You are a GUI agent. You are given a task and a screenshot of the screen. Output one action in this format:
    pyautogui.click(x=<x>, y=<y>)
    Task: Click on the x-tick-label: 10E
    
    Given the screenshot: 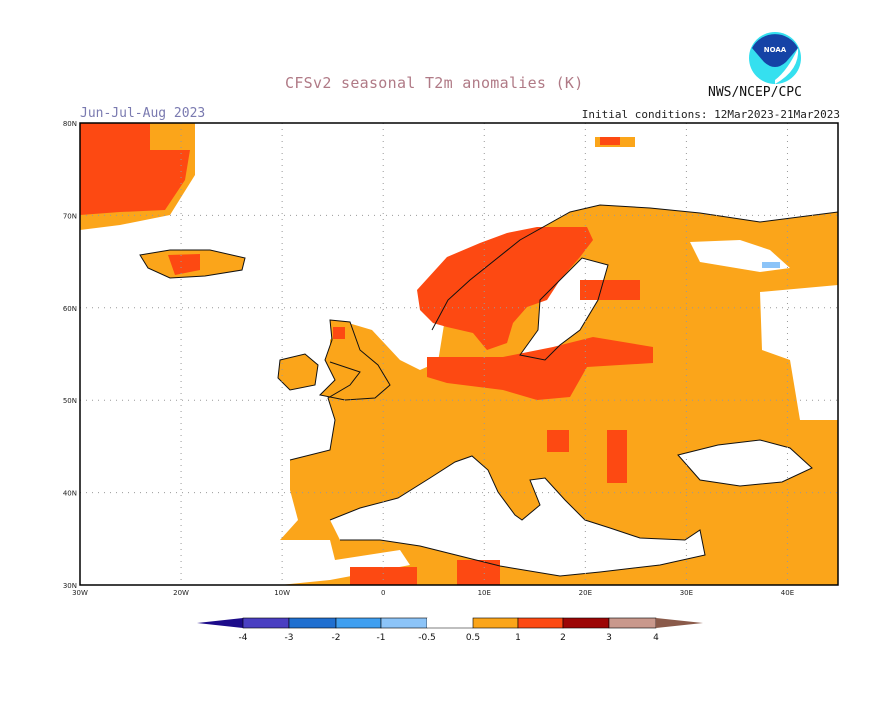 What is the action you would take?
    pyautogui.click(x=484, y=593)
    